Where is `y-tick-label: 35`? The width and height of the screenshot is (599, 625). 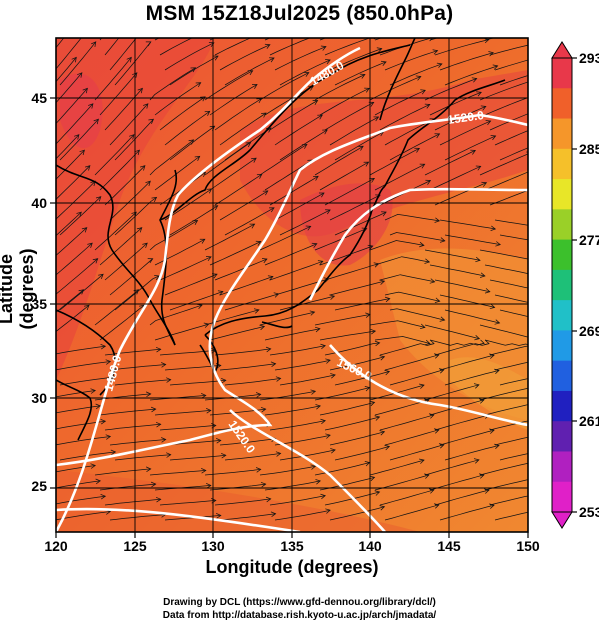 y-tick-label: 35 is located at coordinates (39, 304).